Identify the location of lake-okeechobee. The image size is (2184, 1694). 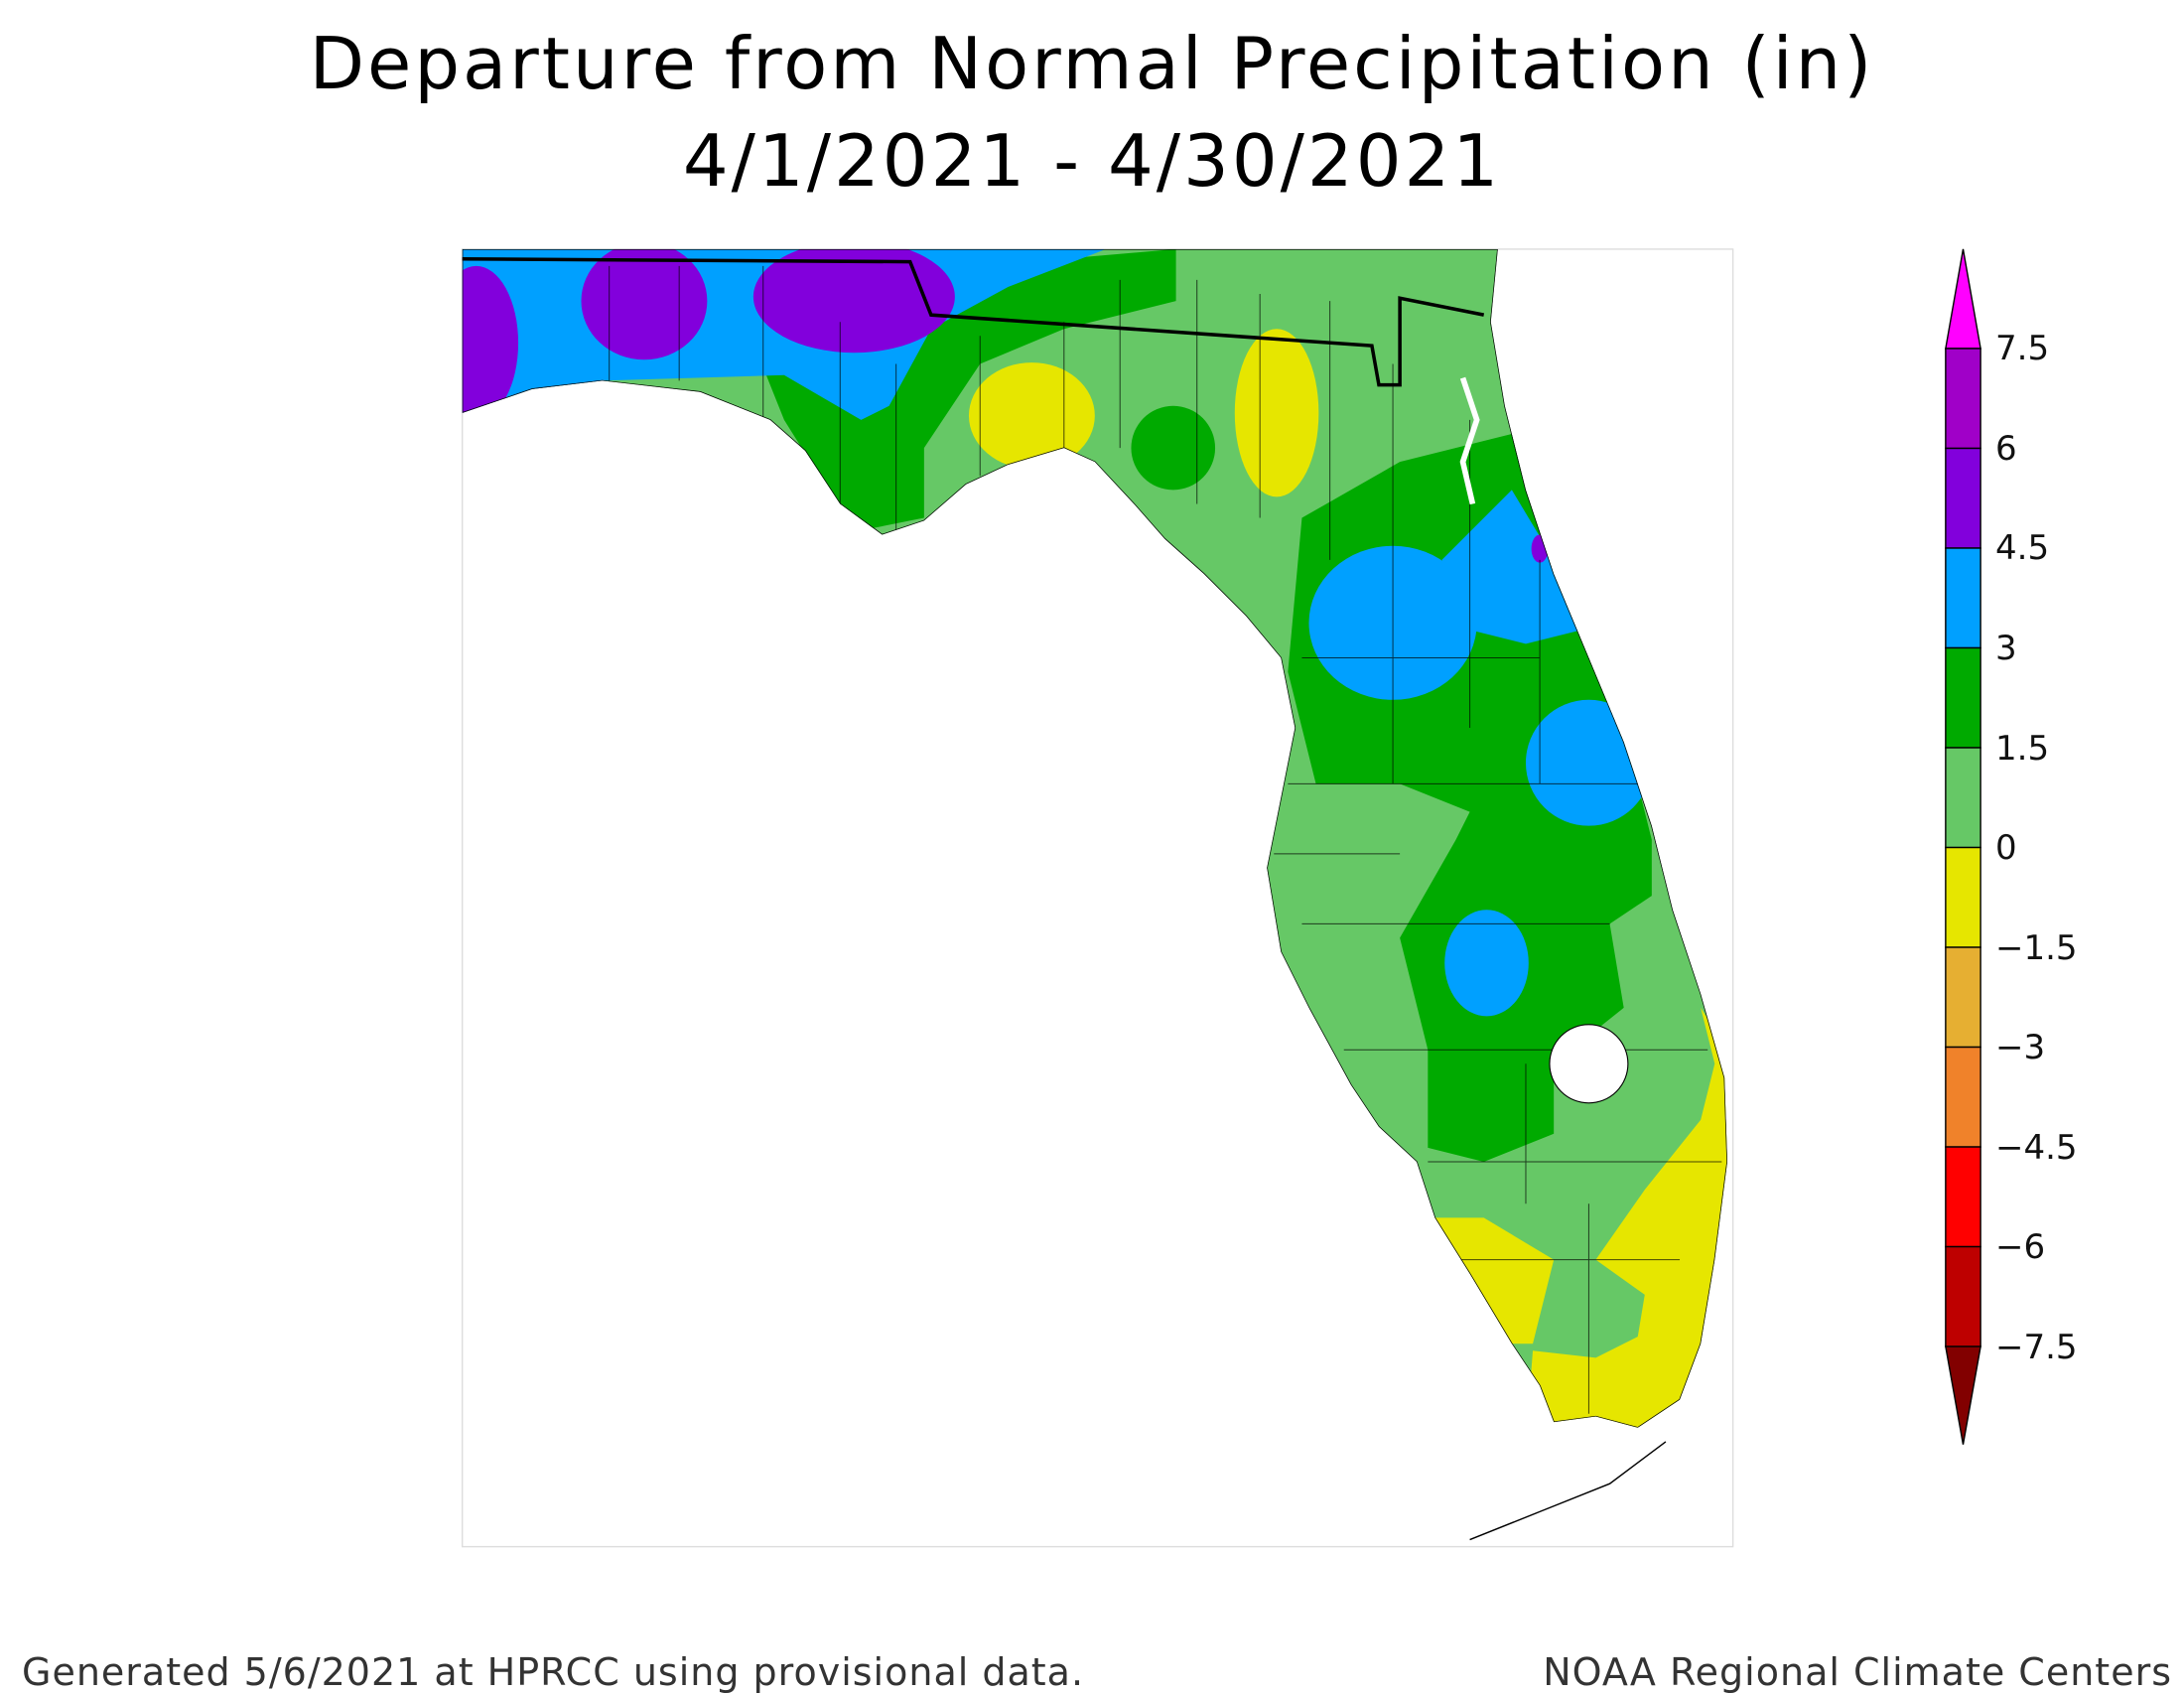
(1589, 1064).